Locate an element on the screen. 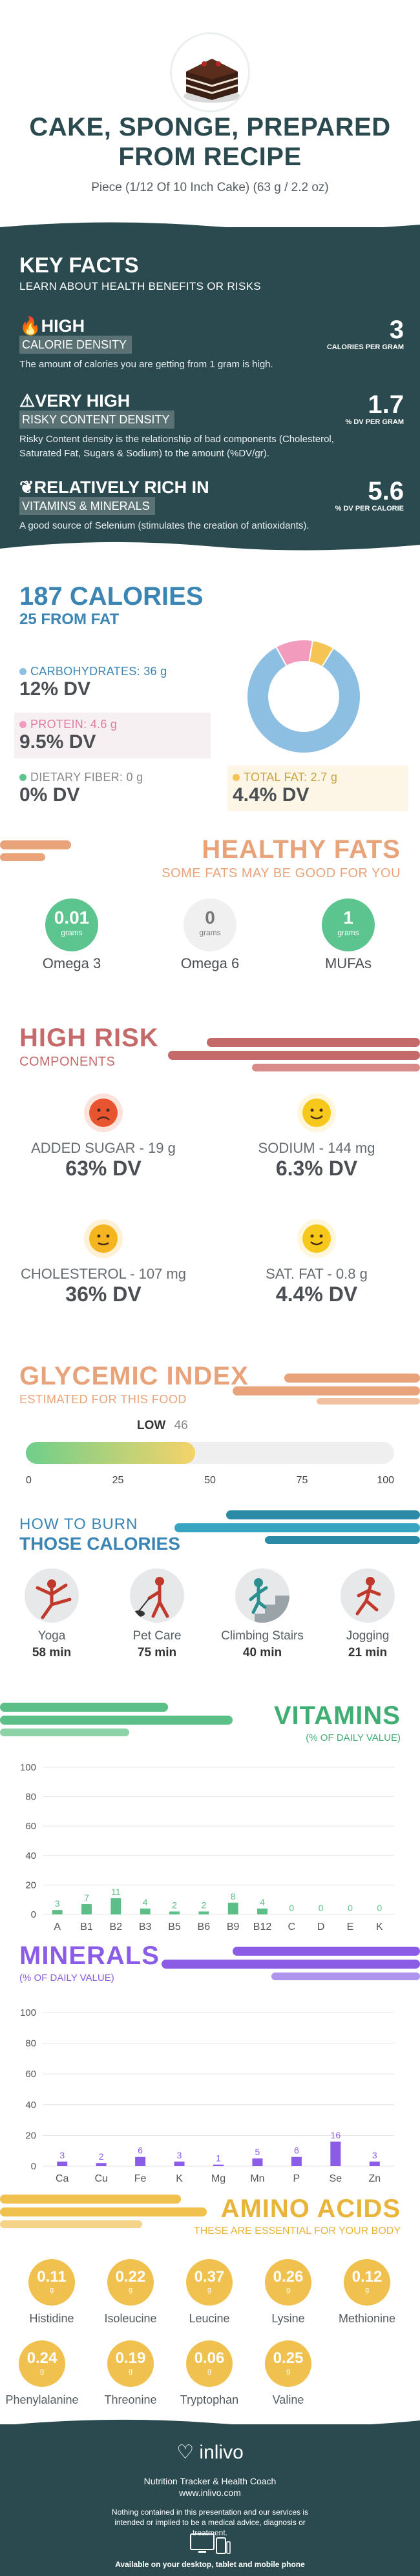 Image resolution: width=420 pixels, height=2576 pixels. activity-name: Jogging is located at coordinates (368, 1636).